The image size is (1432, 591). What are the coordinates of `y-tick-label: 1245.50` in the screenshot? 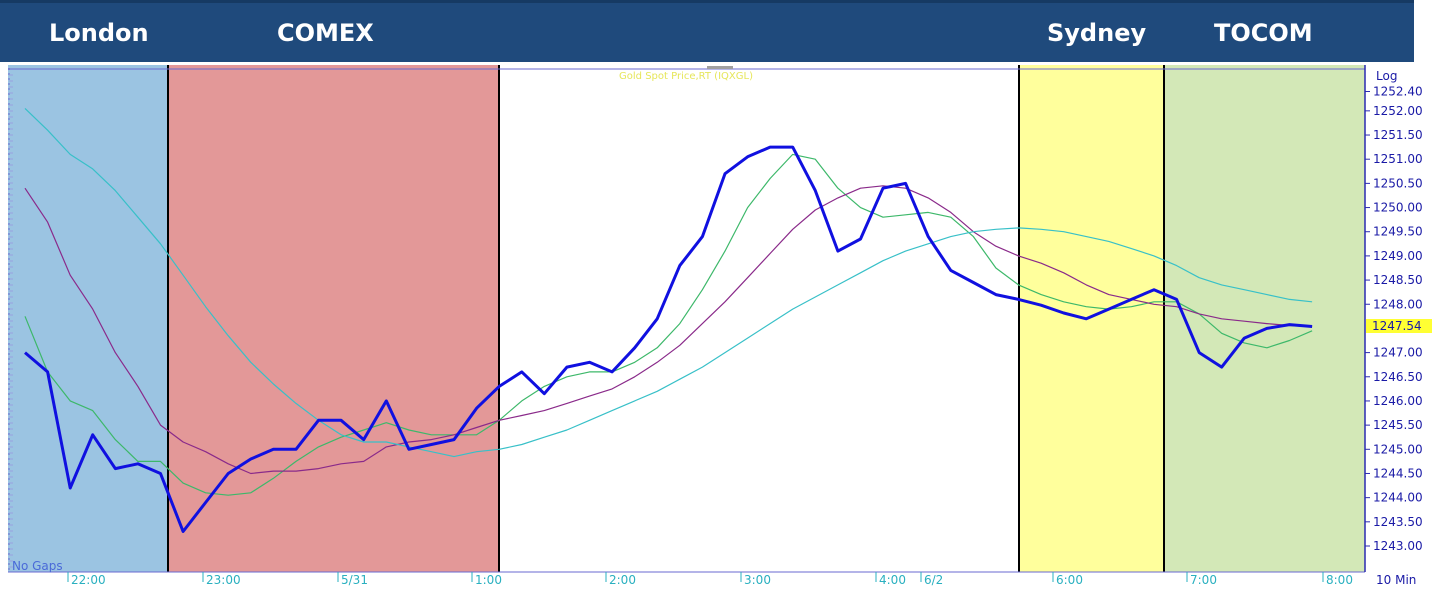 It's located at (1398, 425).